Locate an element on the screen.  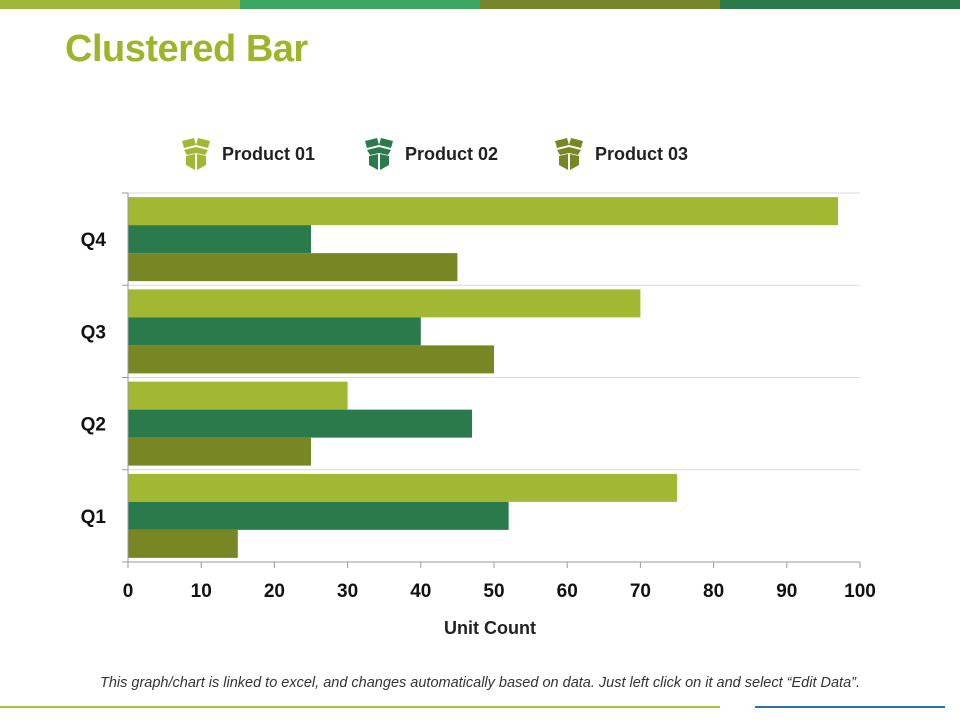
y-tick-label: Q4 is located at coordinates (94, 240).